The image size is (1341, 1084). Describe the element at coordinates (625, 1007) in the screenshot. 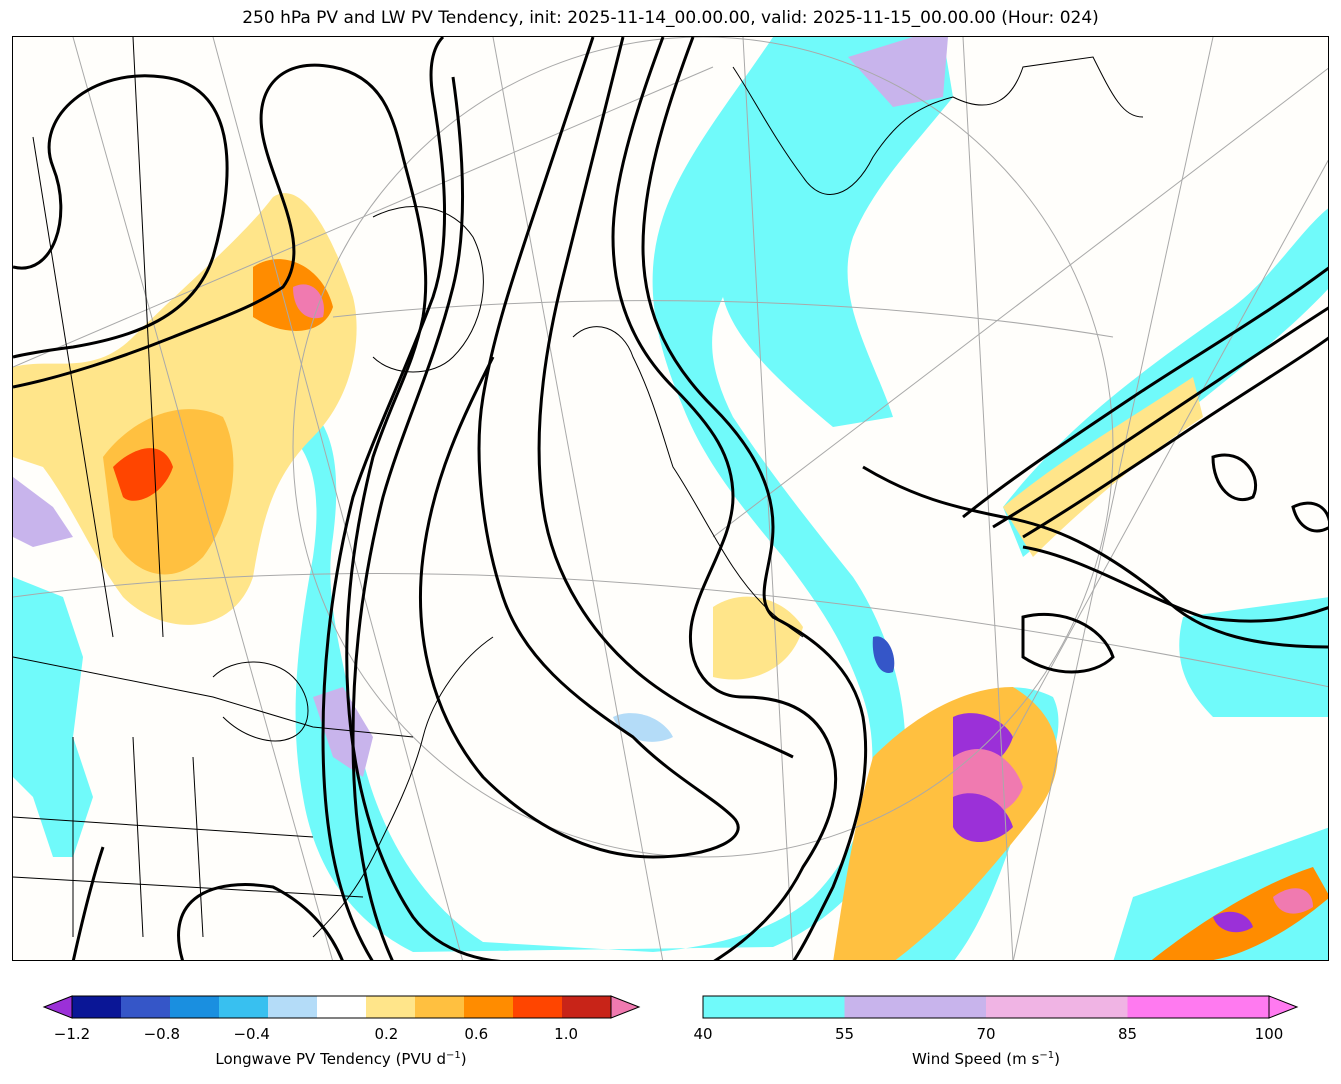

I see `pv-colorbar-extend-high` at that location.